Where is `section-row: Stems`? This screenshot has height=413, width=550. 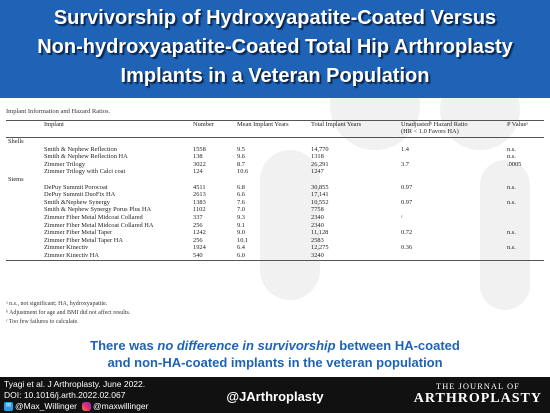
section-row: Stems is located at coordinates (275, 180).